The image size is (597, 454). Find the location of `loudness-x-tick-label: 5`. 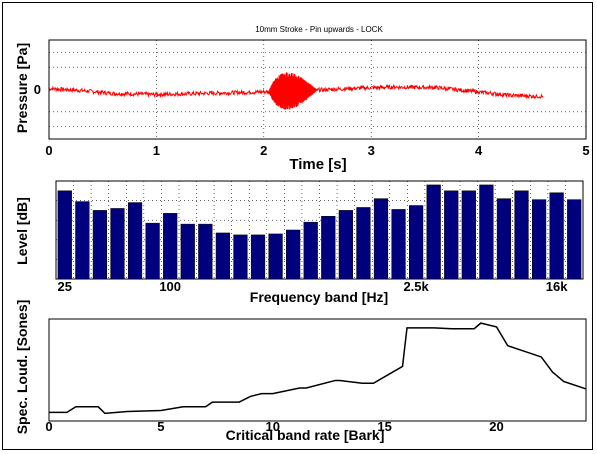

loudness-x-tick-label: 5 is located at coordinates (160, 426).